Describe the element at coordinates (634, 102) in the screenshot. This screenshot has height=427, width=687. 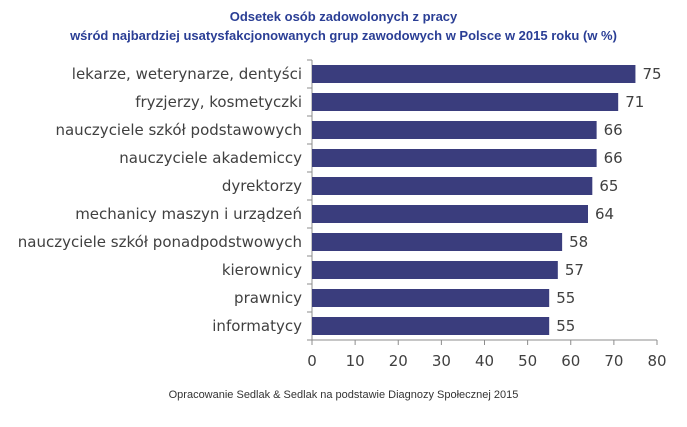
I see `data-label: 71` at that location.